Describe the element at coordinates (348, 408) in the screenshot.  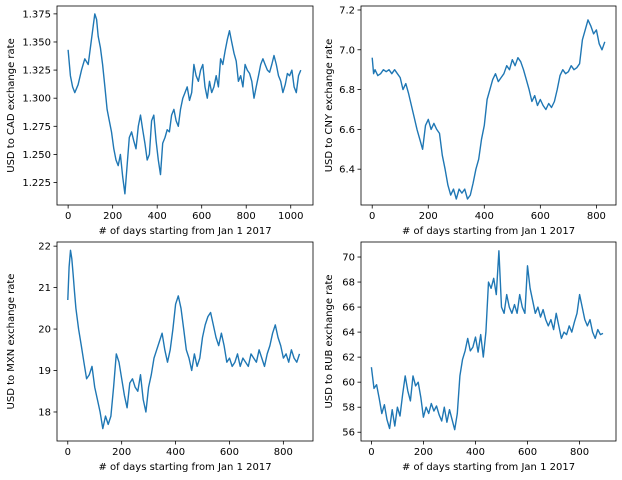
I see `rub-y-tick-label: 58` at that location.